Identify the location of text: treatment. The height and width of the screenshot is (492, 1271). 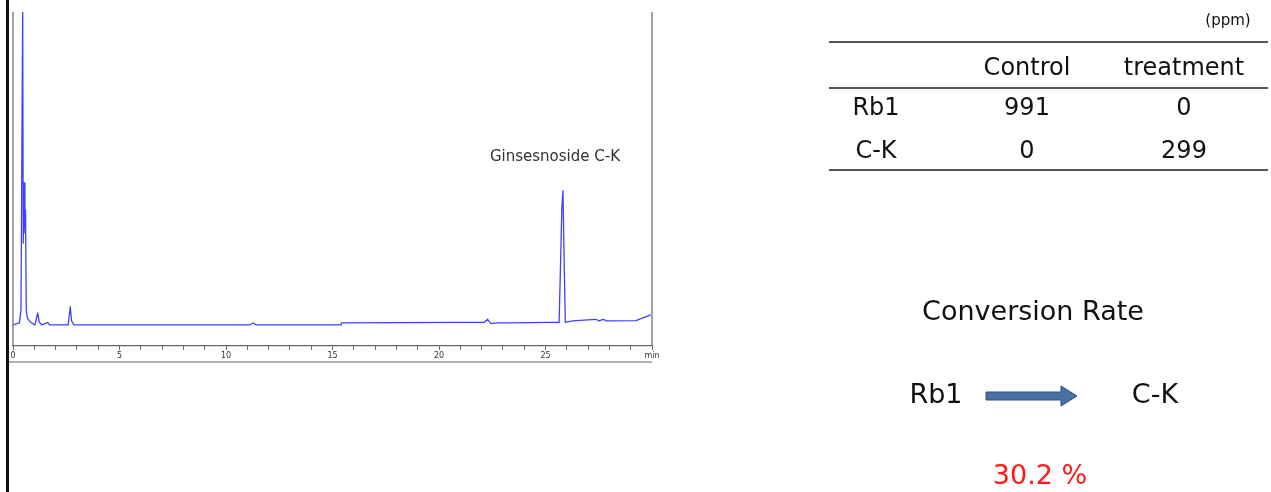
(1184, 67).